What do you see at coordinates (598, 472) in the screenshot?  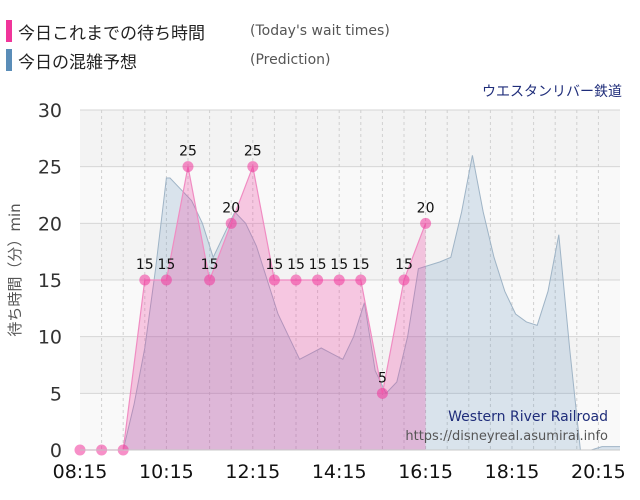 I see `x-tick-label: 20:15` at bounding box center [598, 472].